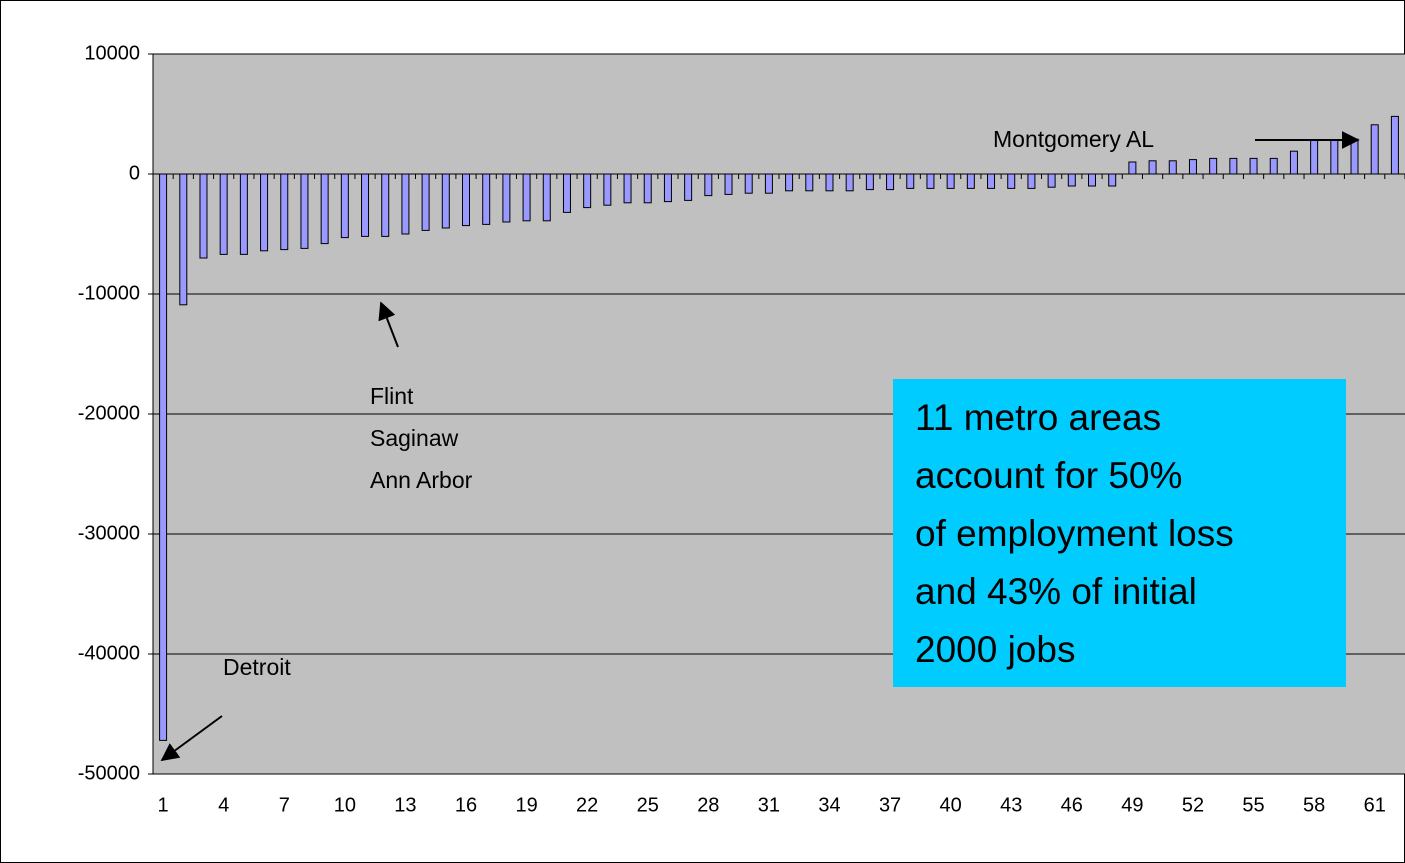  What do you see at coordinates (284, 805) in the screenshot?
I see `x-tick-label: 7` at bounding box center [284, 805].